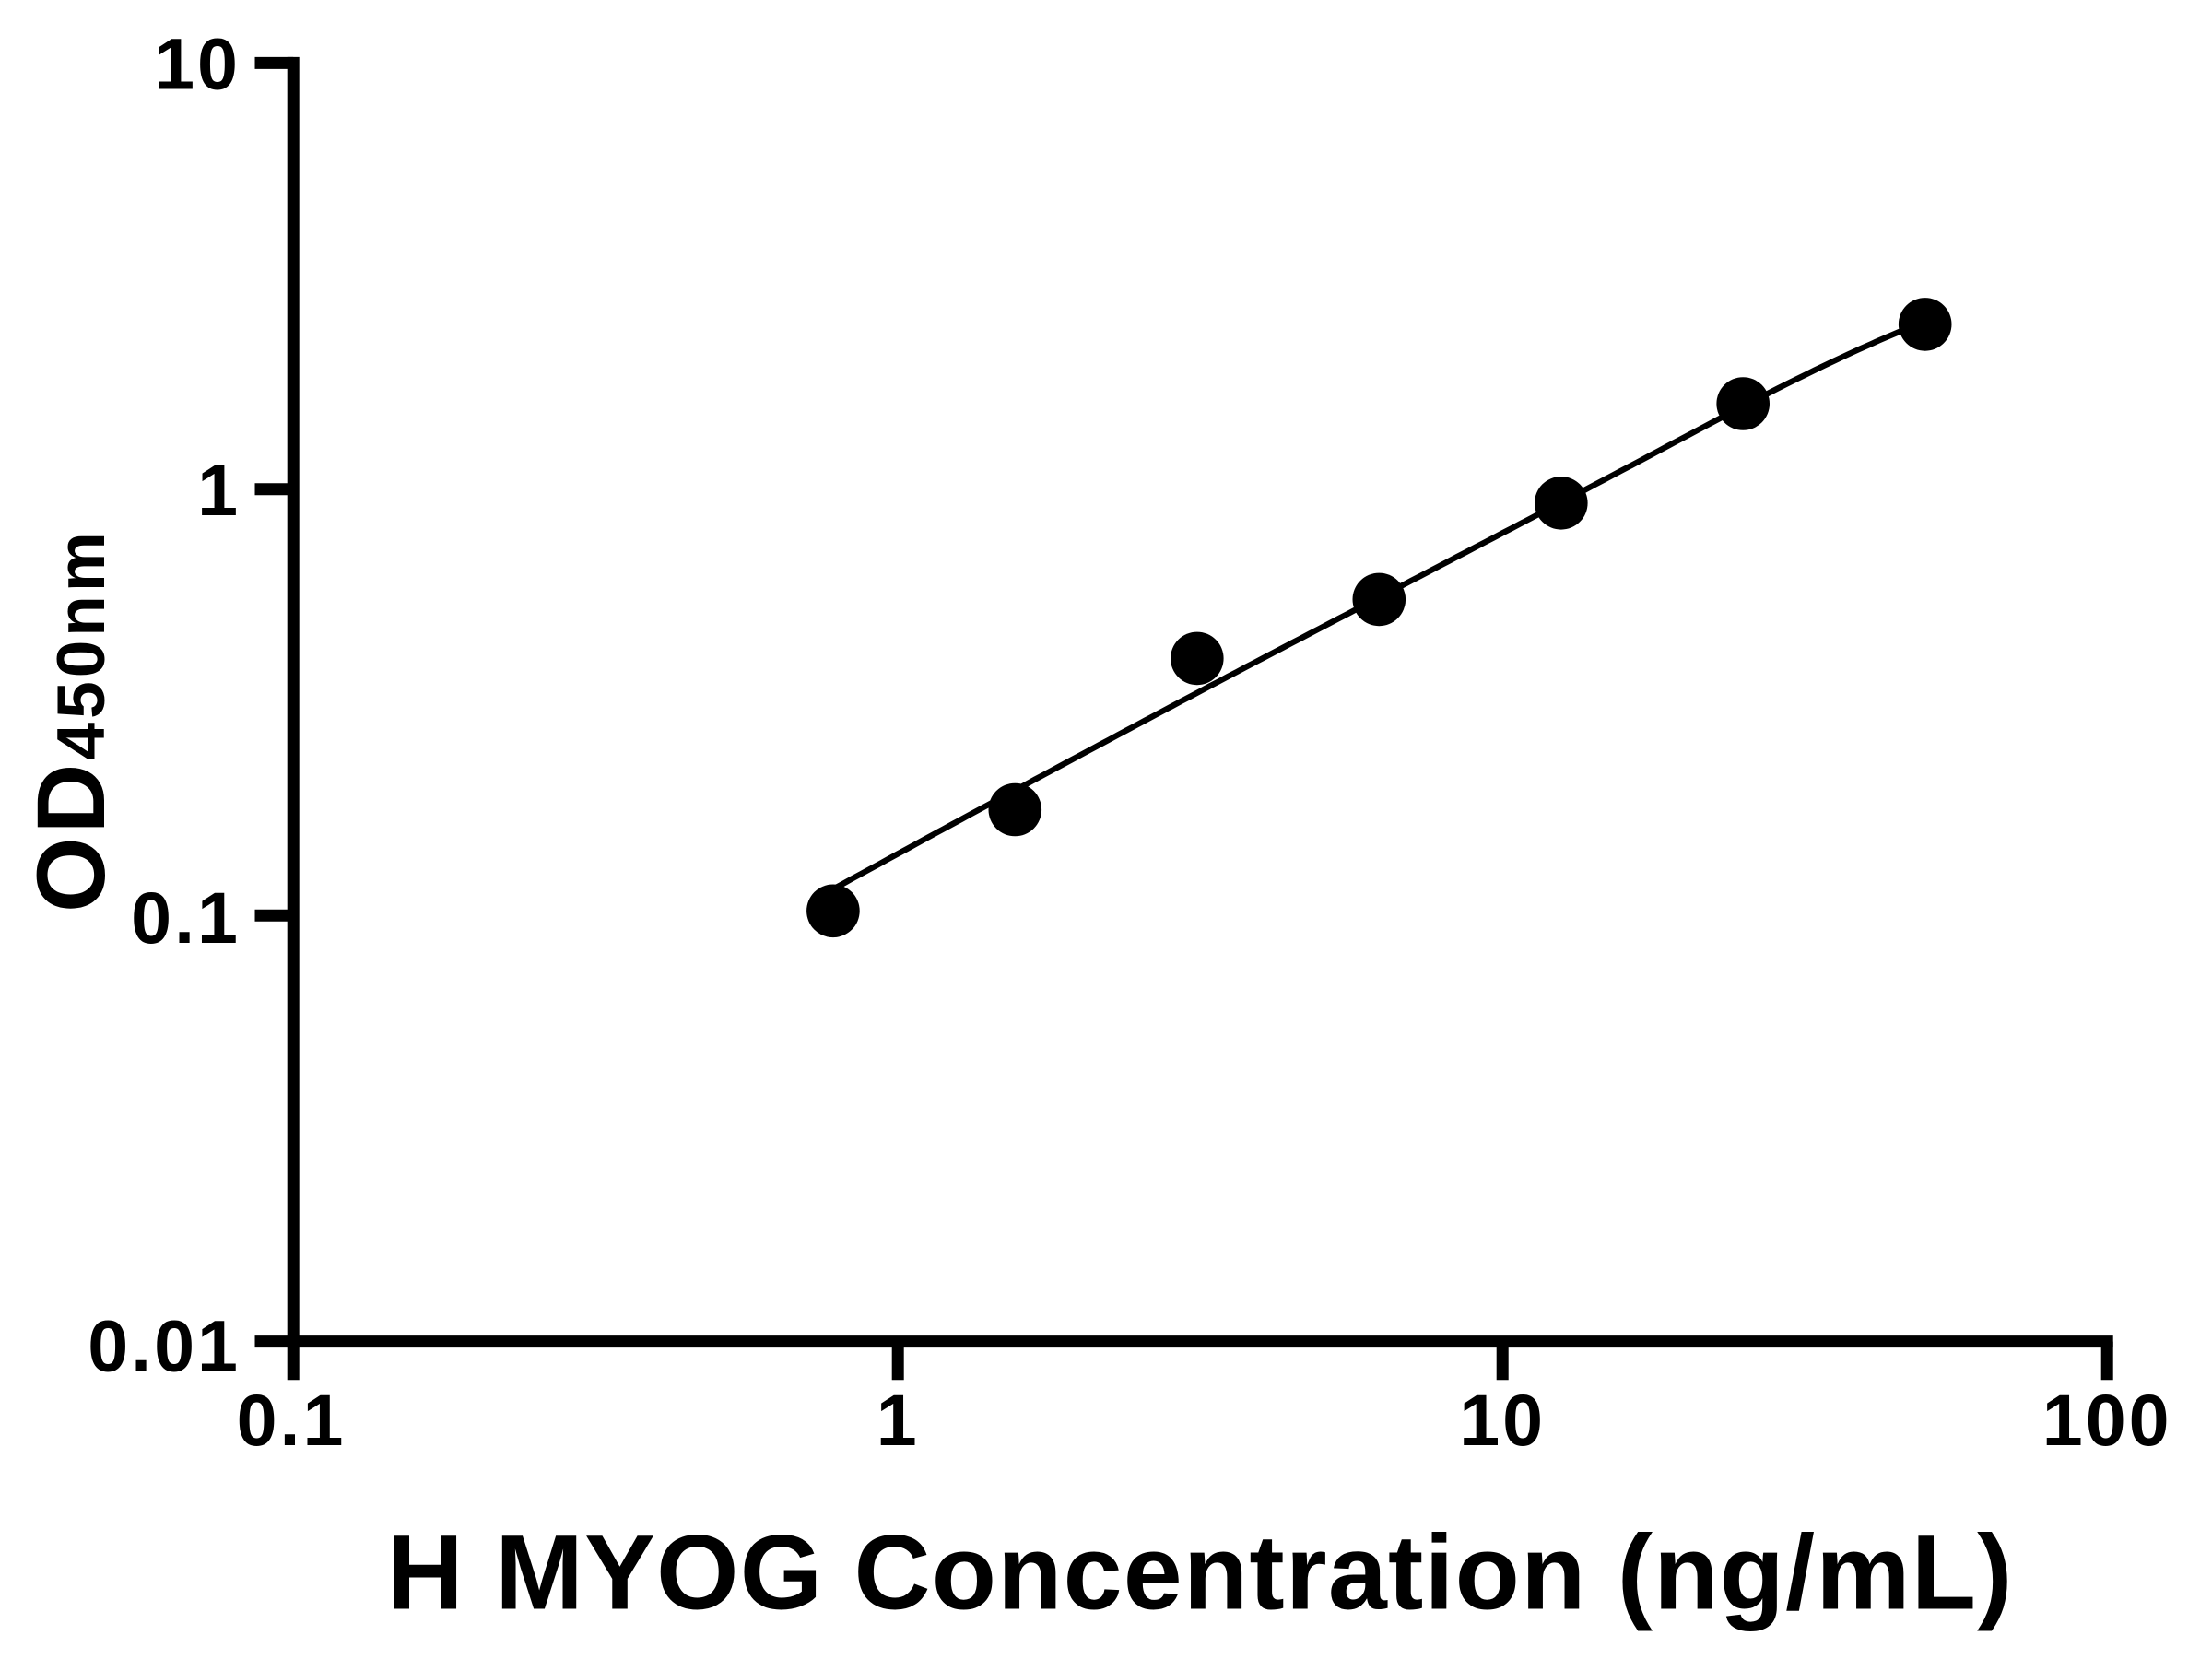  I want to click on svg-text: 0.01, so click(164, 1346).